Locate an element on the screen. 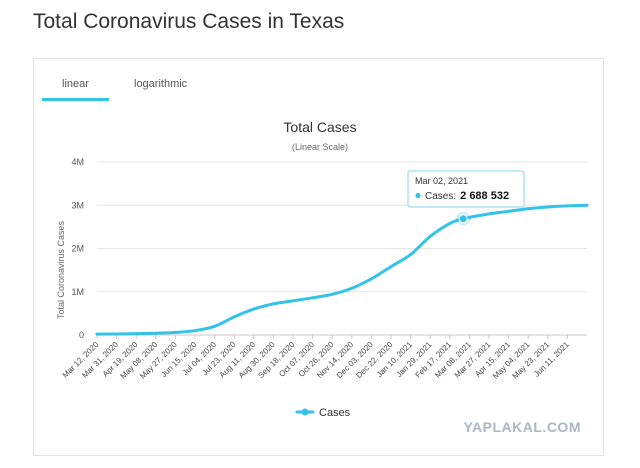  y-tick-label: 1M is located at coordinates (77, 292).